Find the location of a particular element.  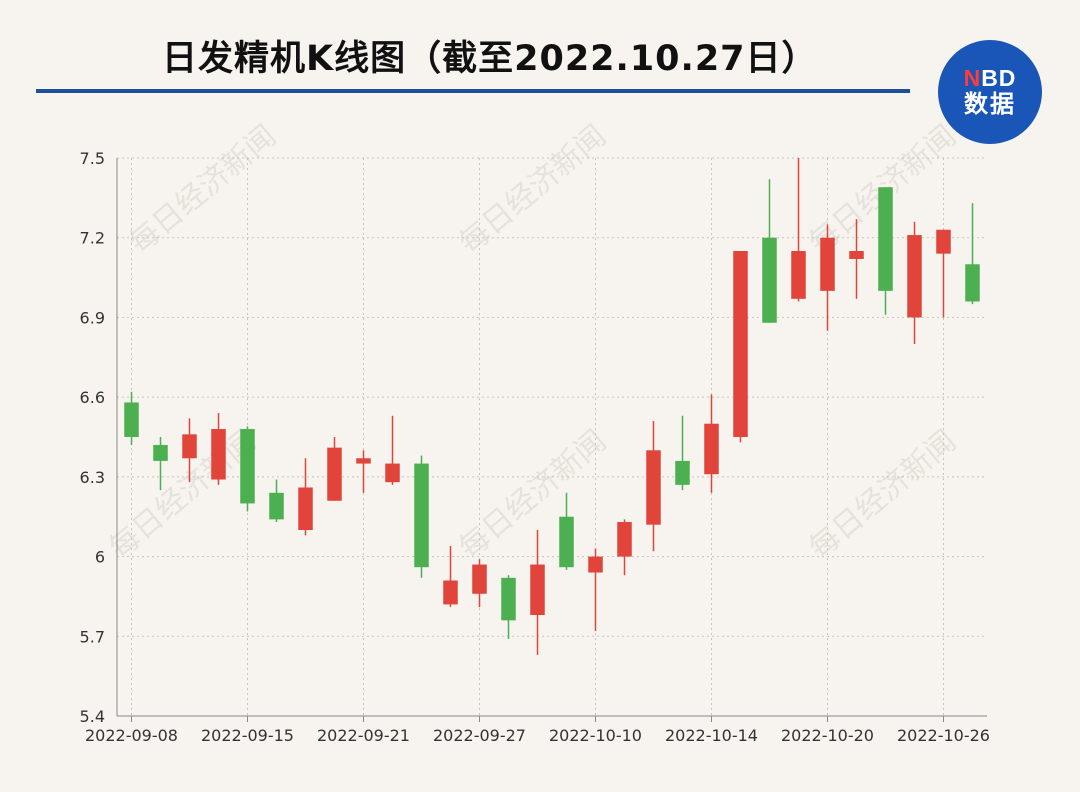

x-tick-label: 2022-09-21 is located at coordinates (363, 735).